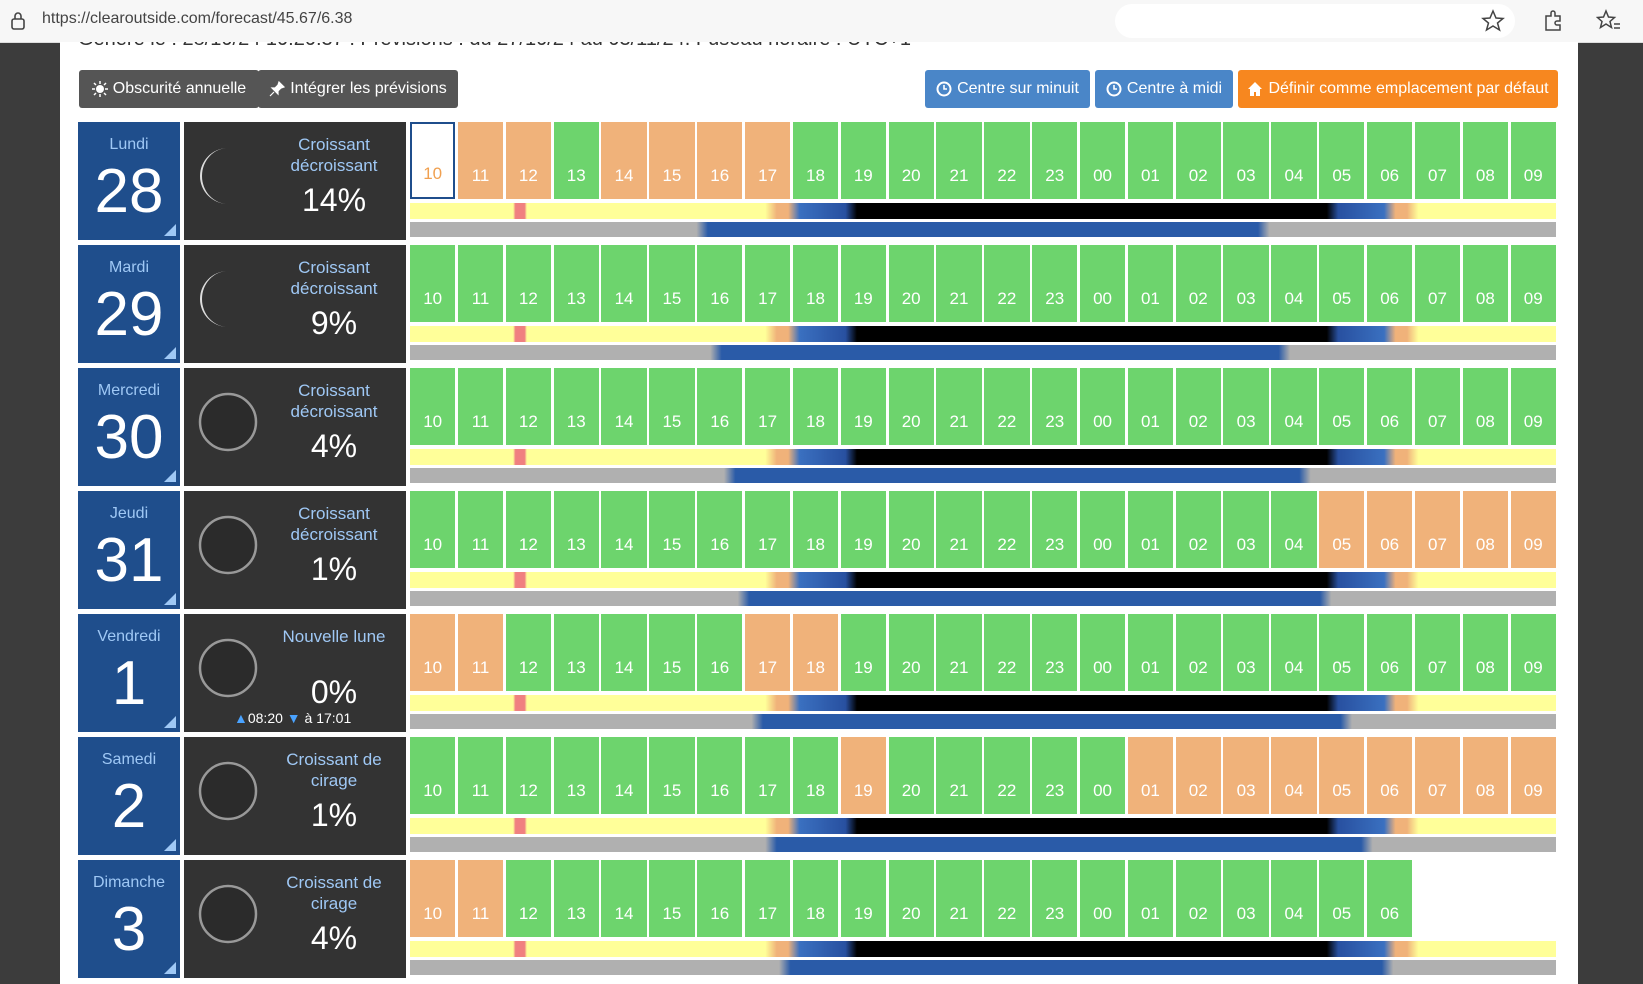 The image size is (1643, 984). Describe the element at coordinates (1493, 21) in the screenshot. I see `favorite-icon` at that location.